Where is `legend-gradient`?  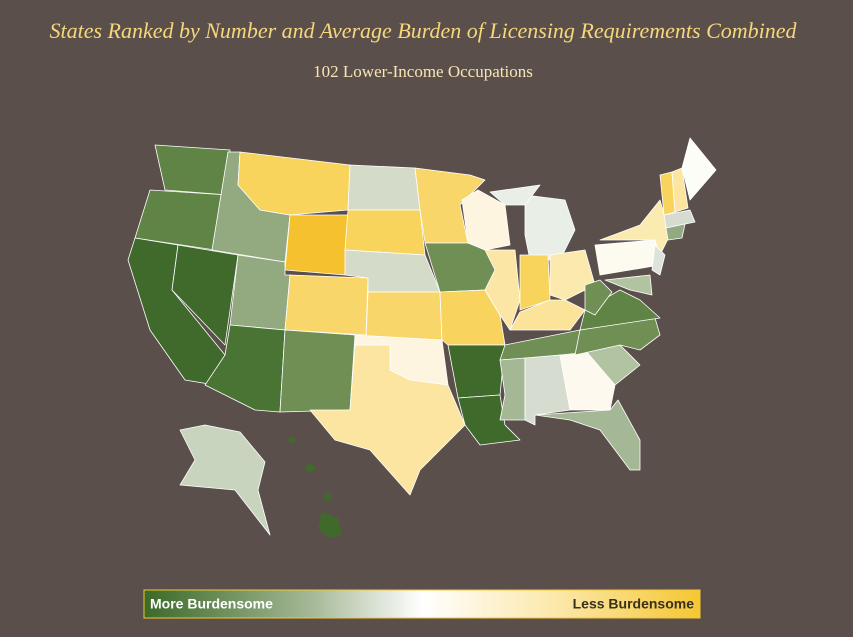
legend-gradient is located at coordinates (422, 604).